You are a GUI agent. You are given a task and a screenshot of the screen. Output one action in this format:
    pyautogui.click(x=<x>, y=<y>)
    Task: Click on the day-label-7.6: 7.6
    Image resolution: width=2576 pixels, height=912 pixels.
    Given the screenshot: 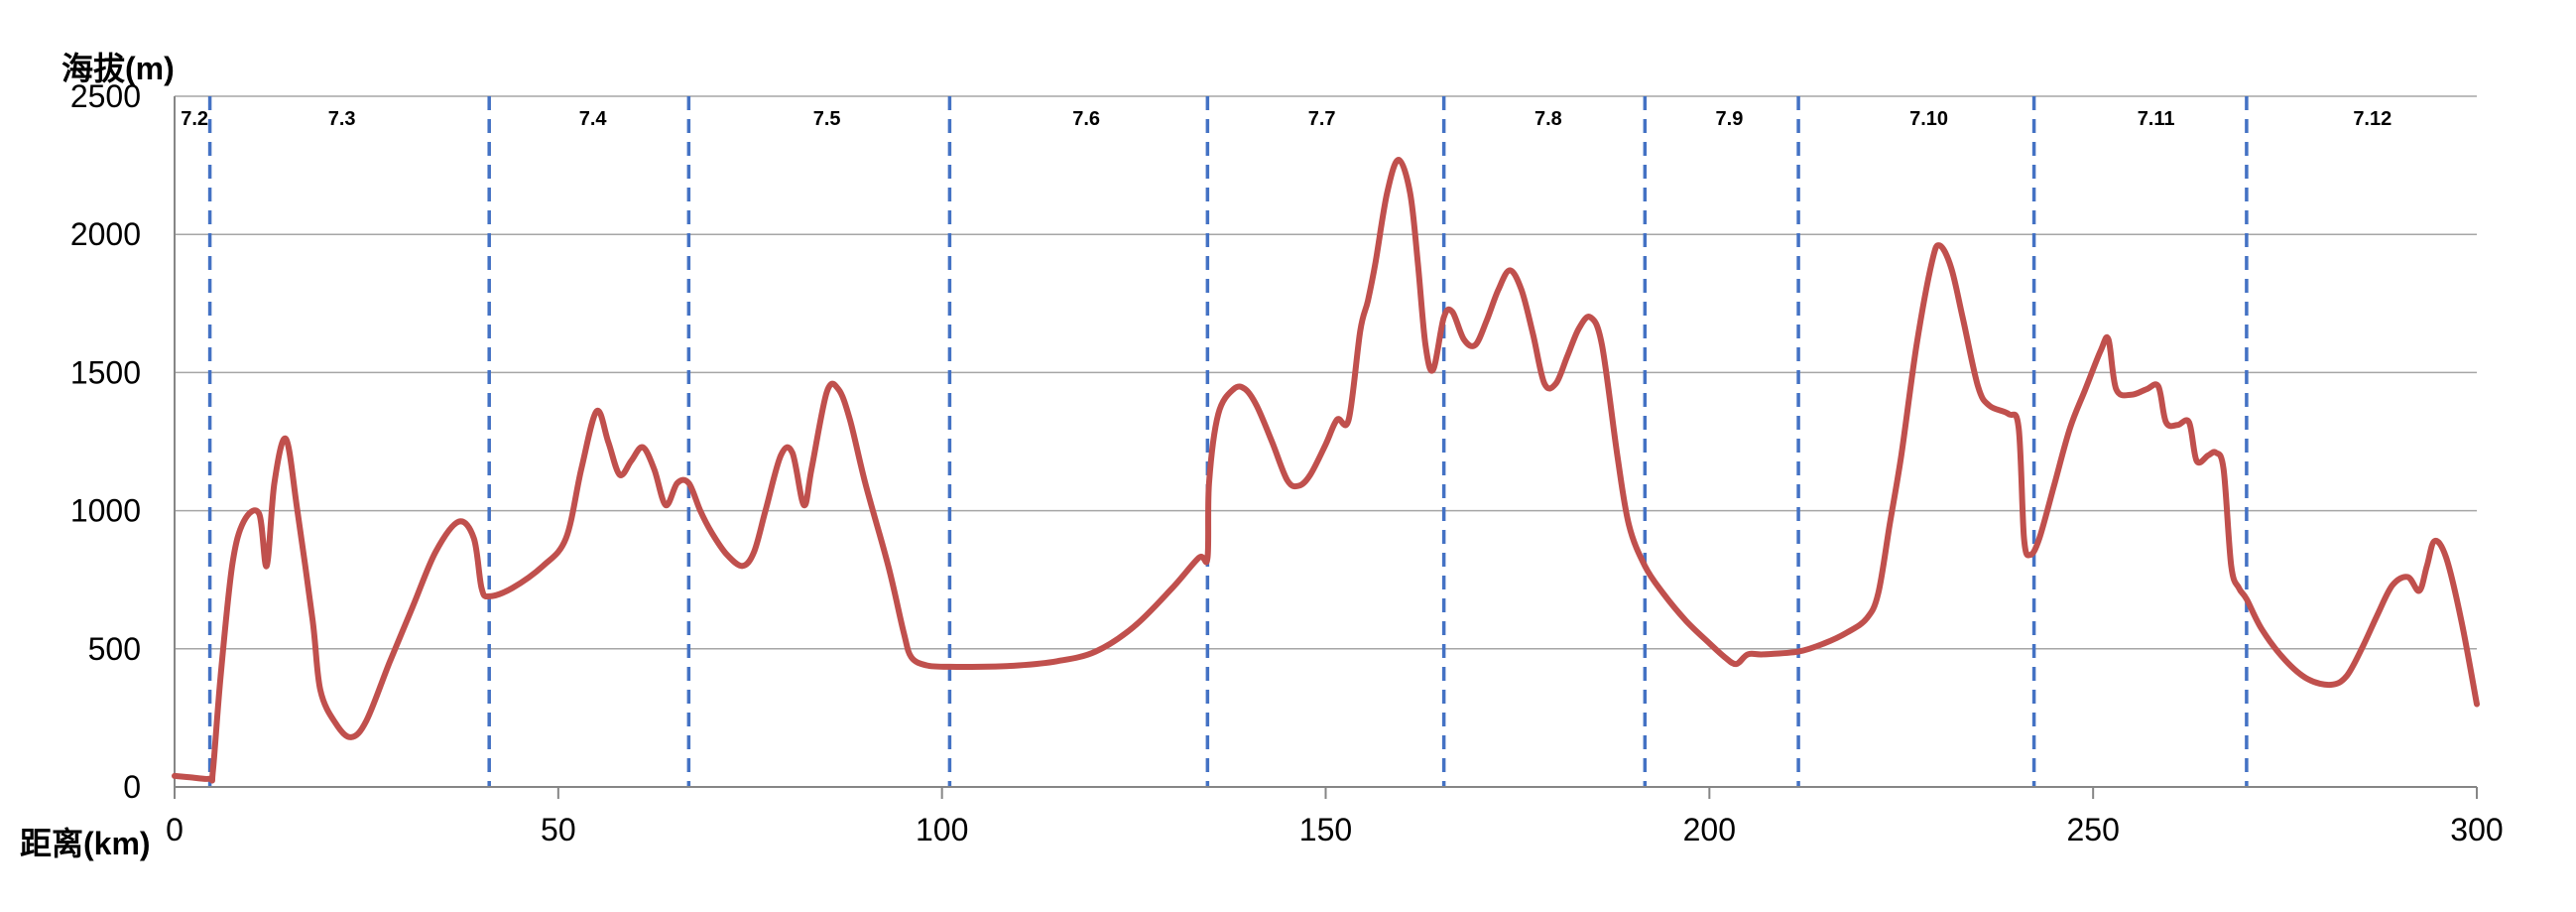 What is the action you would take?
    pyautogui.click(x=1086, y=119)
    